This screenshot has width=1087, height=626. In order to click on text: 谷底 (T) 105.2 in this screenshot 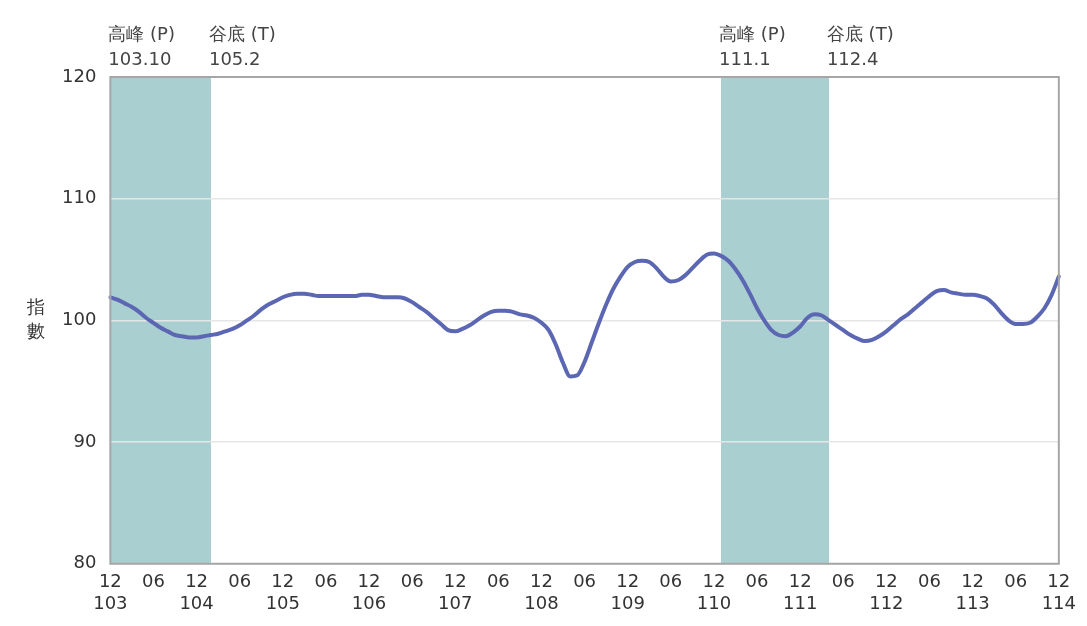, I will do `click(242, 46)`.